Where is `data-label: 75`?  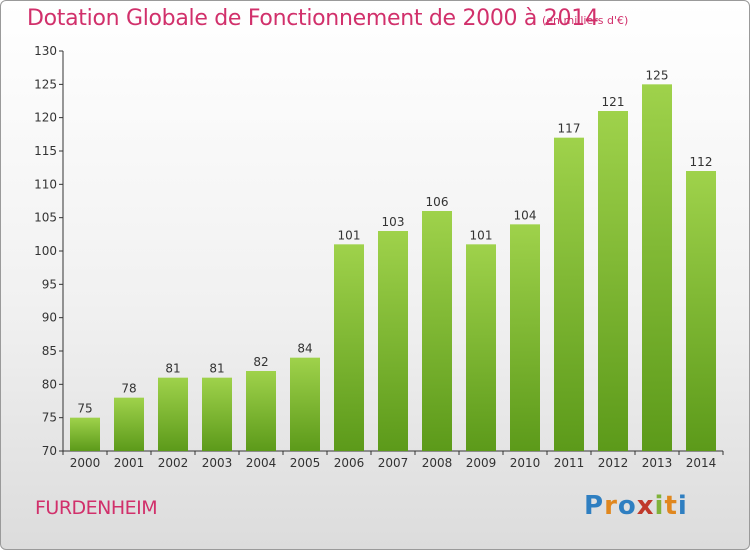
data-label: 75 is located at coordinates (84, 409).